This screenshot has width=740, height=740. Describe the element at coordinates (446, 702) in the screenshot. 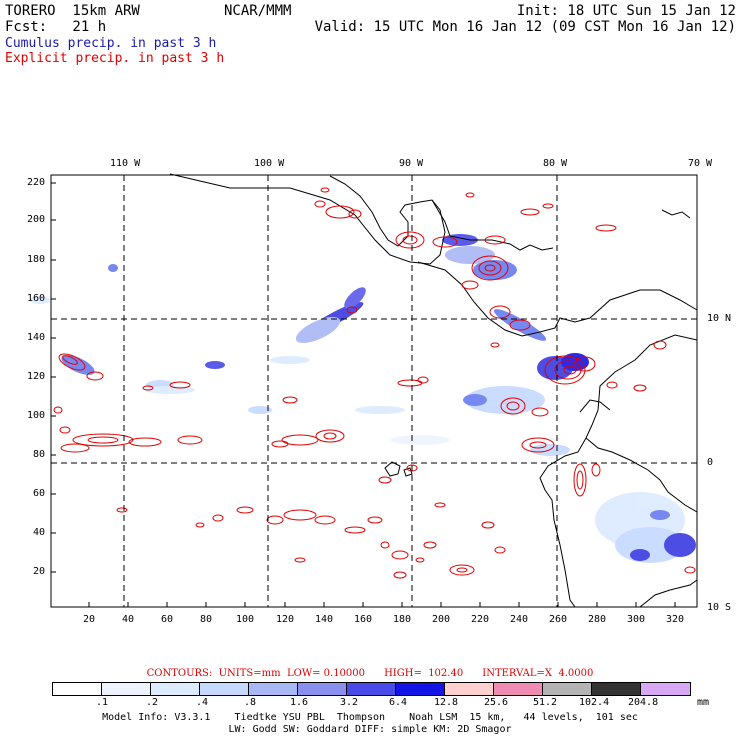

I see `colorbar-label: 12.8` at that location.